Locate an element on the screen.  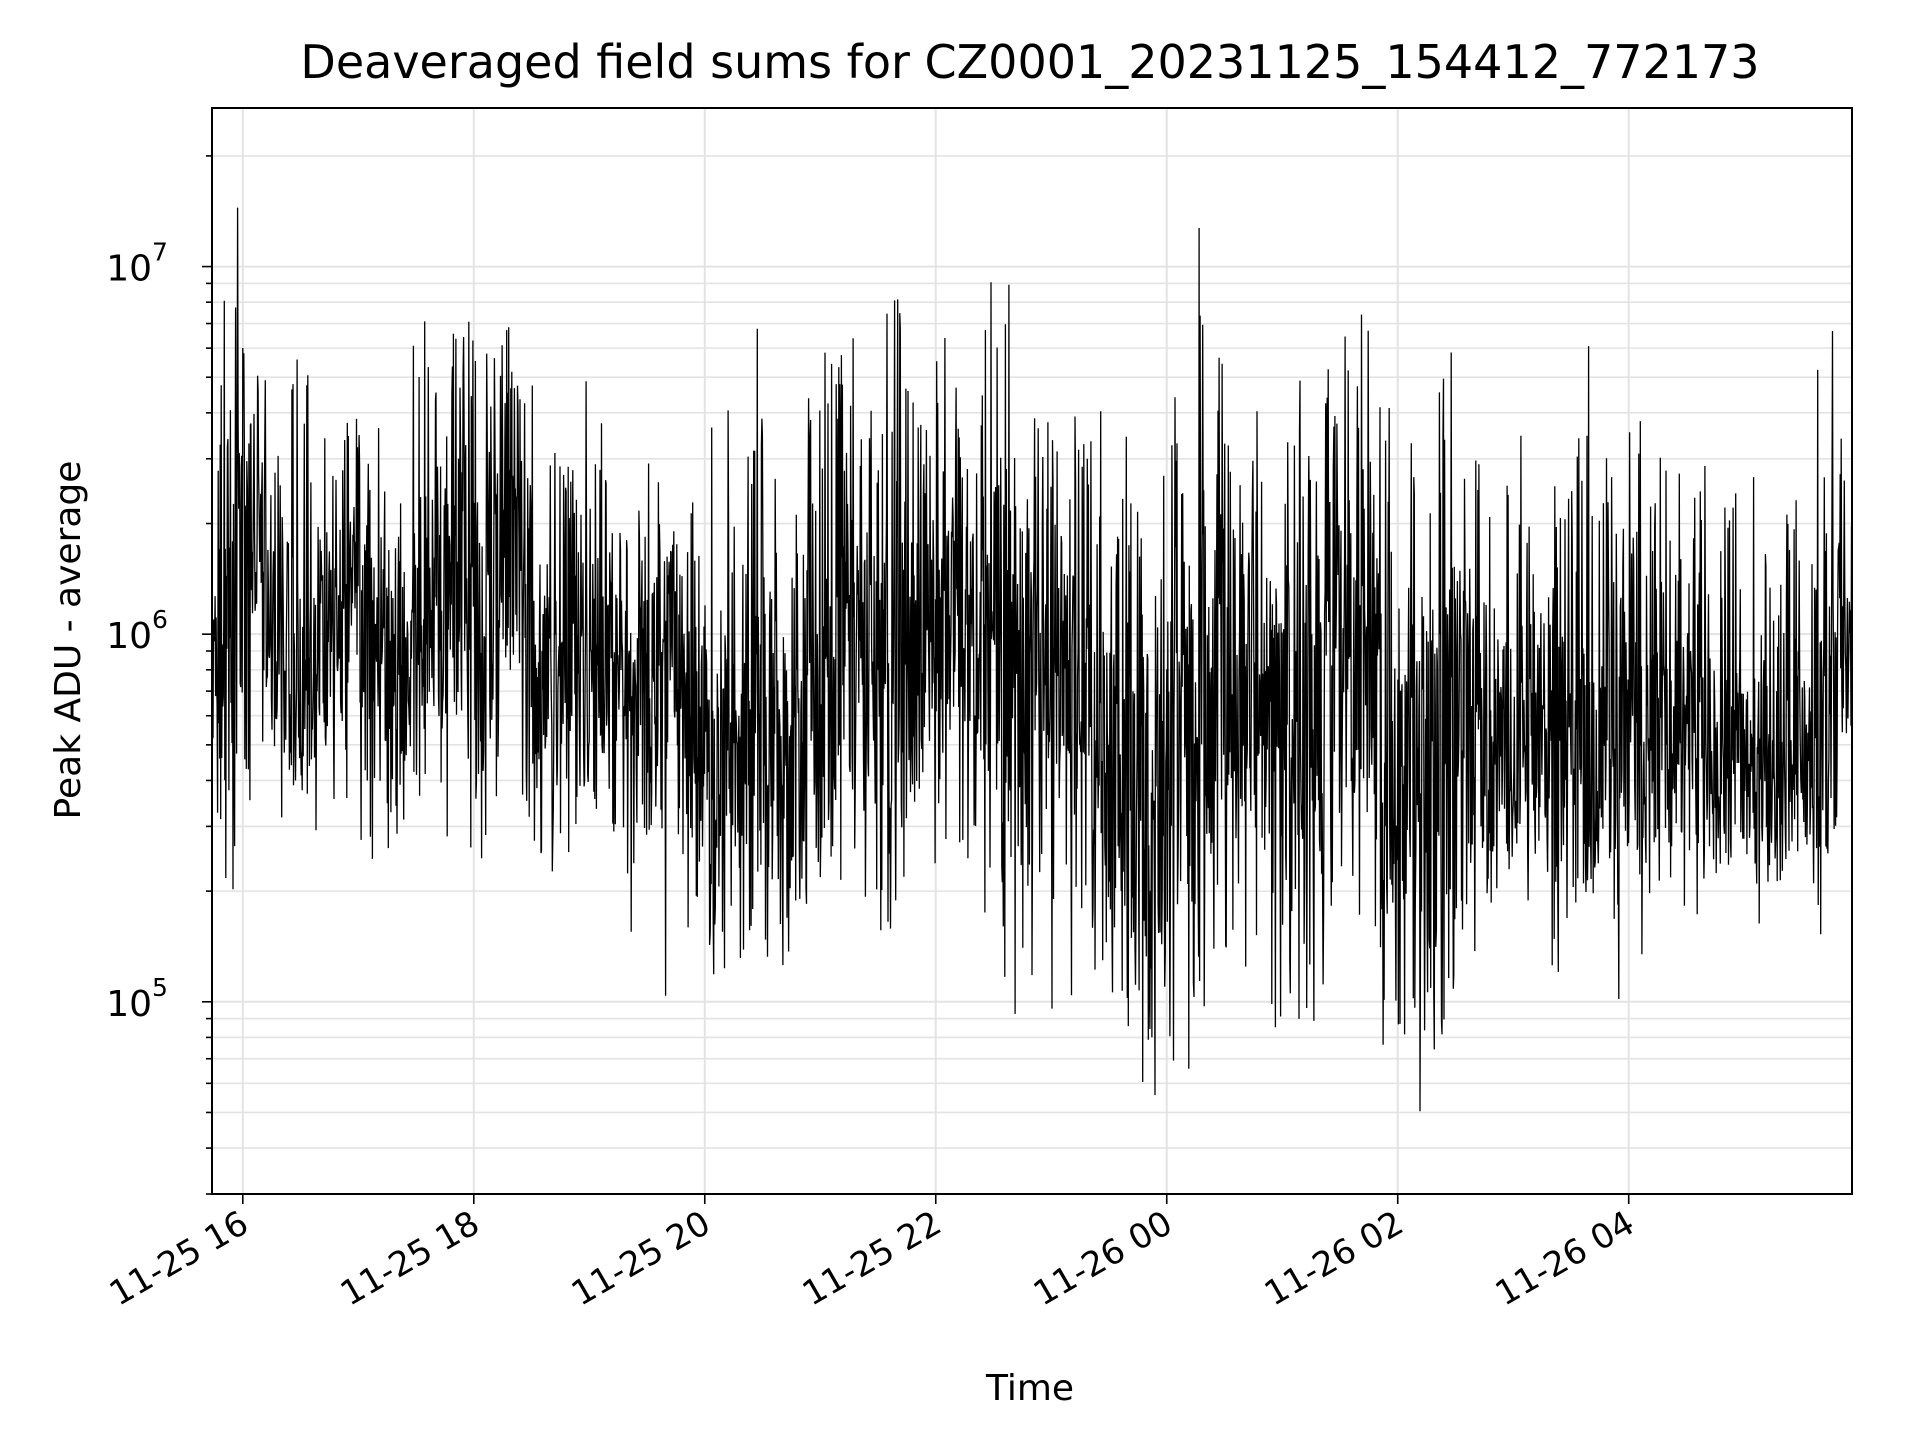
y-tick-exponent: 7 is located at coordinates (160, 252).